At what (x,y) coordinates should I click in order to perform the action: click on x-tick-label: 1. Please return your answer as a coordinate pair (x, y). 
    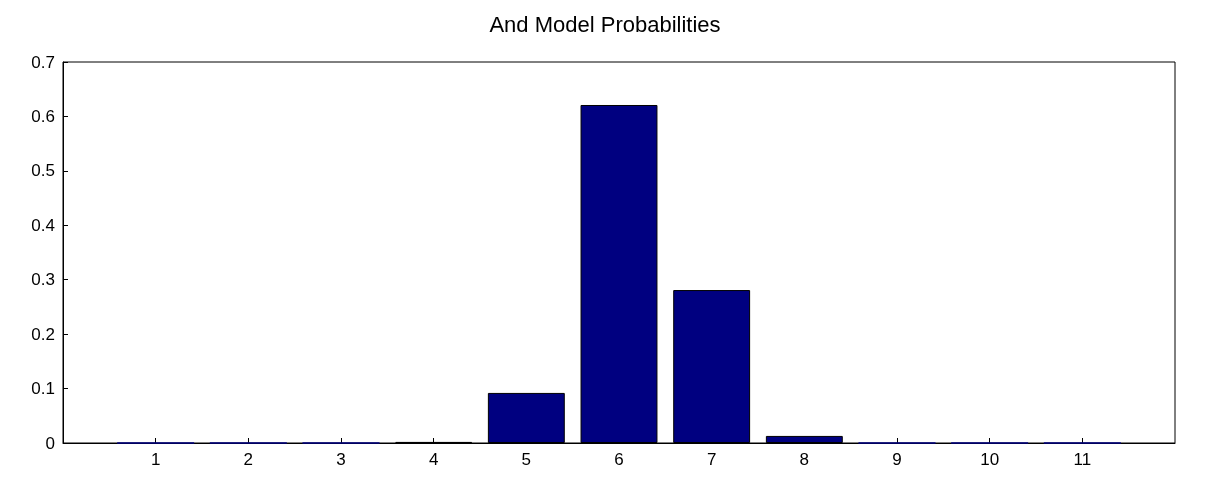
    Looking at the image, I should click on (155, 459).